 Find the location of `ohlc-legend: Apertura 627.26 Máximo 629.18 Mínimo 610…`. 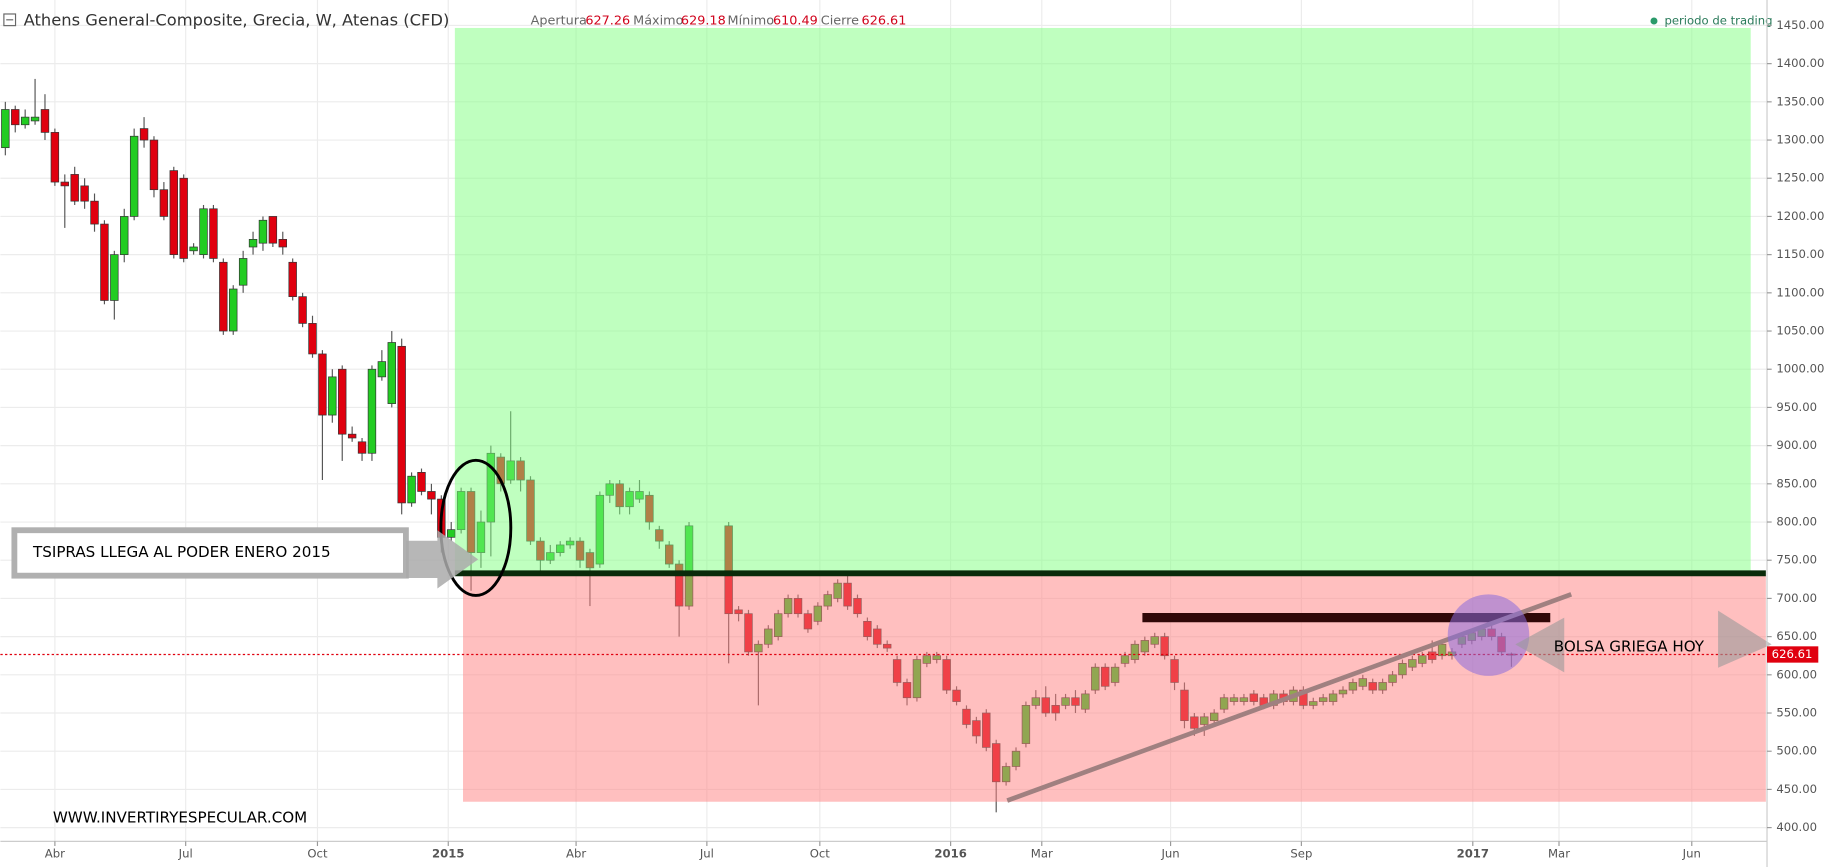

ohlc-legend: Apertura 627.26 Máximo 629.18 Mínimo 610… is located at coordinates (719, 20).